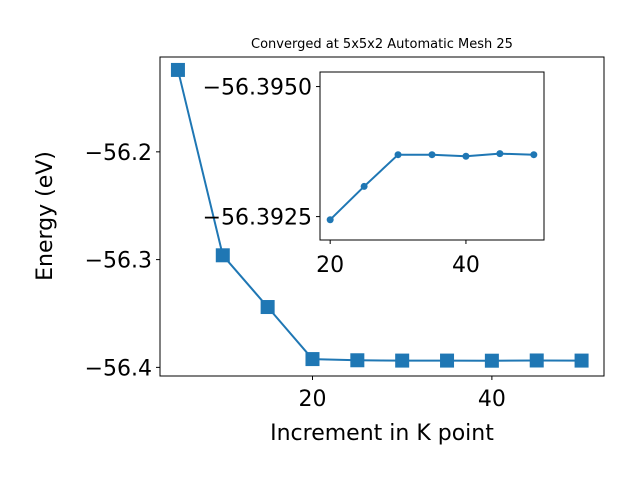 The height and width of the screenshot is (480, 640). I want to click on inset-y-tick-label-1: −56.3925, so click(257, 218).